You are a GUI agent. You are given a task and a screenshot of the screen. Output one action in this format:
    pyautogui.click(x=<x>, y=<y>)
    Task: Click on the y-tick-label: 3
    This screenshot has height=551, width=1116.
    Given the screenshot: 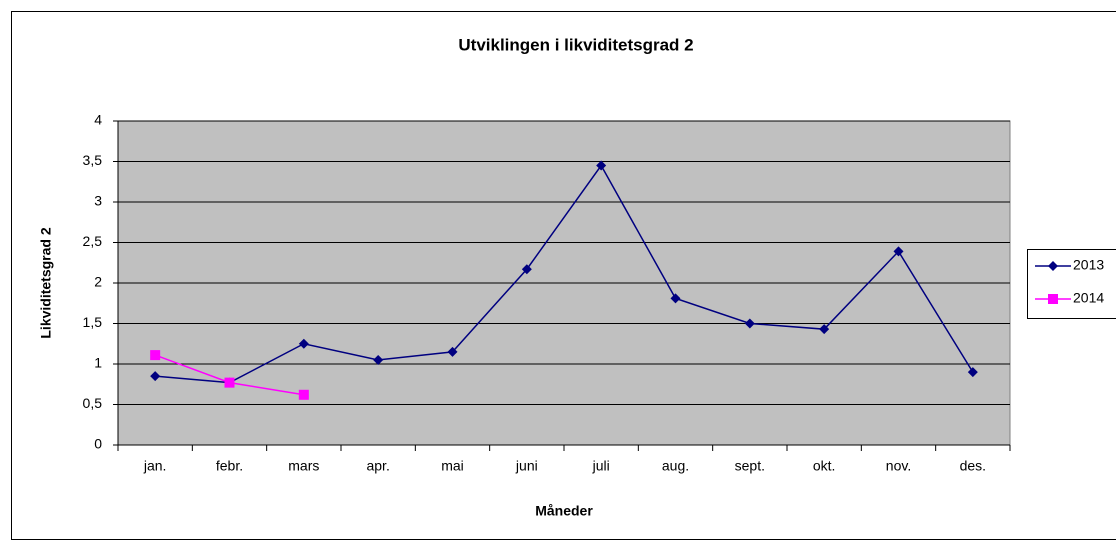 What is the action you would take?
    pyautogui.click(x=98, y=201)
    